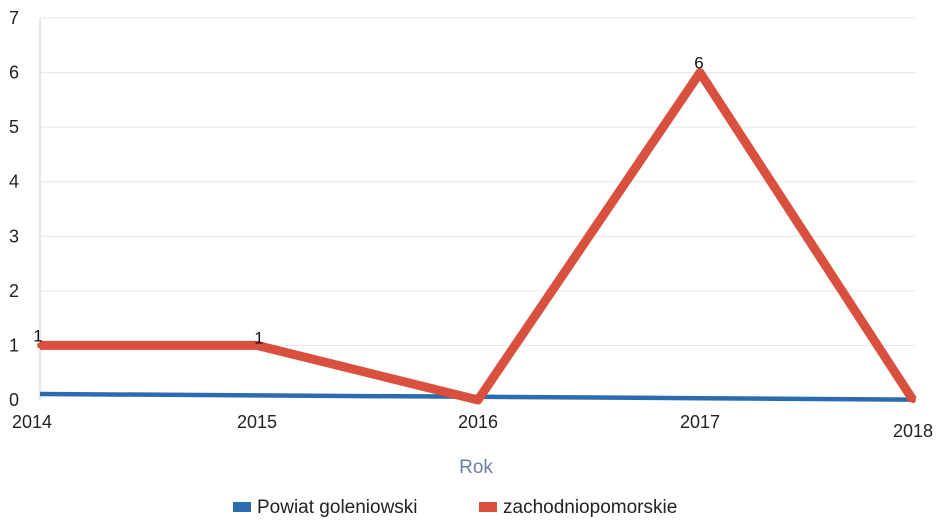 This screenshot has width=942, height=526. Describe the element at coordinates (913, 431) in the screenshot. I see `x-tick-label: 2018` at that location.